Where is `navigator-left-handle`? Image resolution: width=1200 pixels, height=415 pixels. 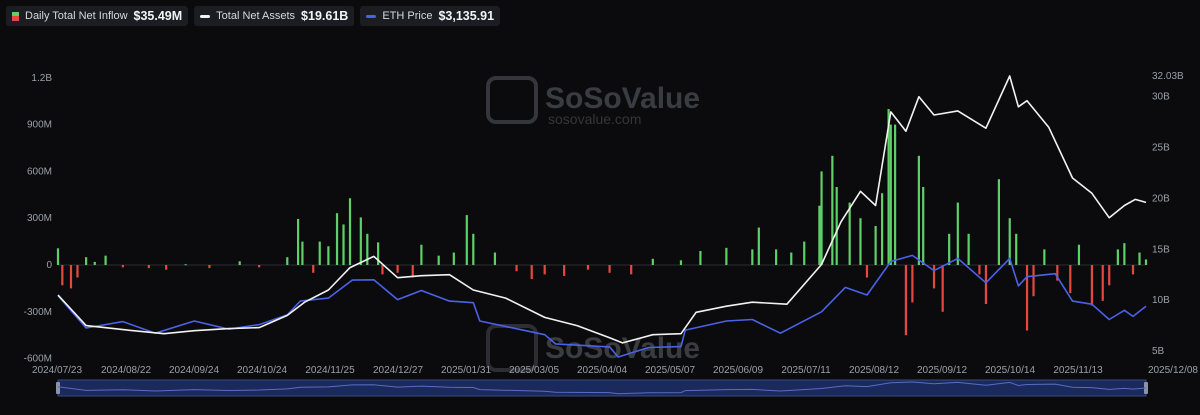
navigator-left-handle is located at coordinates (58, 388).